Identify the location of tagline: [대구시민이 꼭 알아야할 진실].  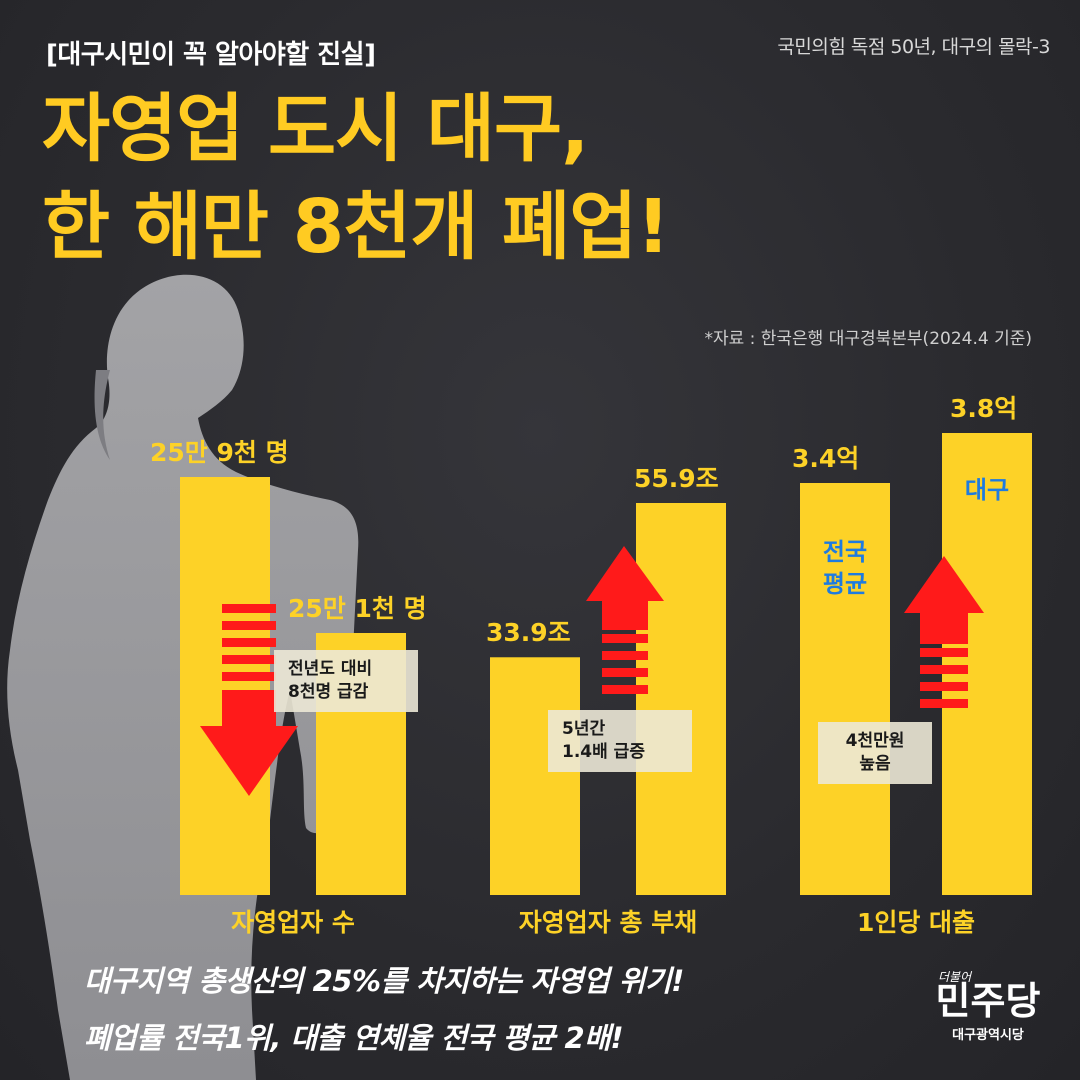
(211, 55).